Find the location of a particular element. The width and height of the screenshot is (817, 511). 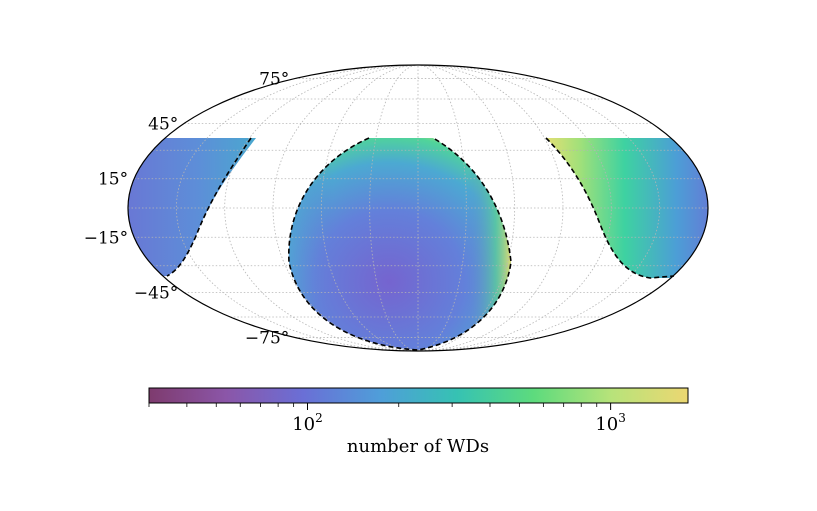

latitude-tick-label: 15° is located at coordinates (113, 180).